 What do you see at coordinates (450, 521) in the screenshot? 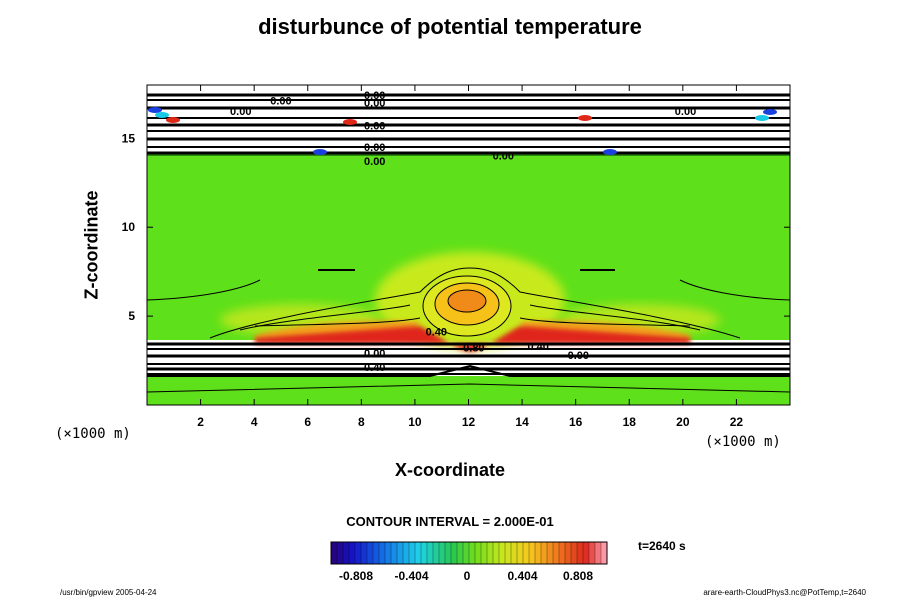
I see `contour-interval: CONTOUR INTERVAL = 2.000E-01` at bounding box center [450, 521].